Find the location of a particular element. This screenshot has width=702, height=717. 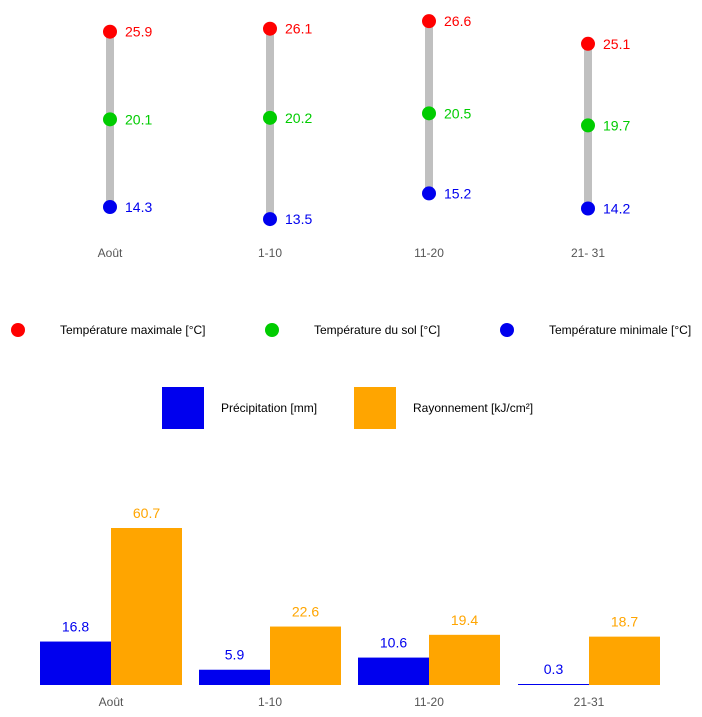

legend-precip-swatch is located at coordinates (183, 408).